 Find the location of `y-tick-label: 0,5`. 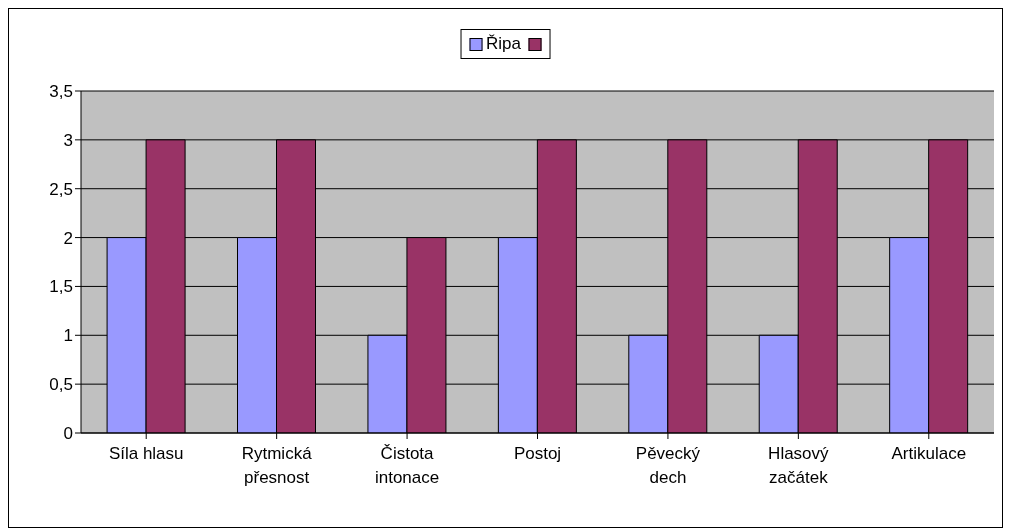

y-tick-label: 0,5 is located at coordinates (61, 385).